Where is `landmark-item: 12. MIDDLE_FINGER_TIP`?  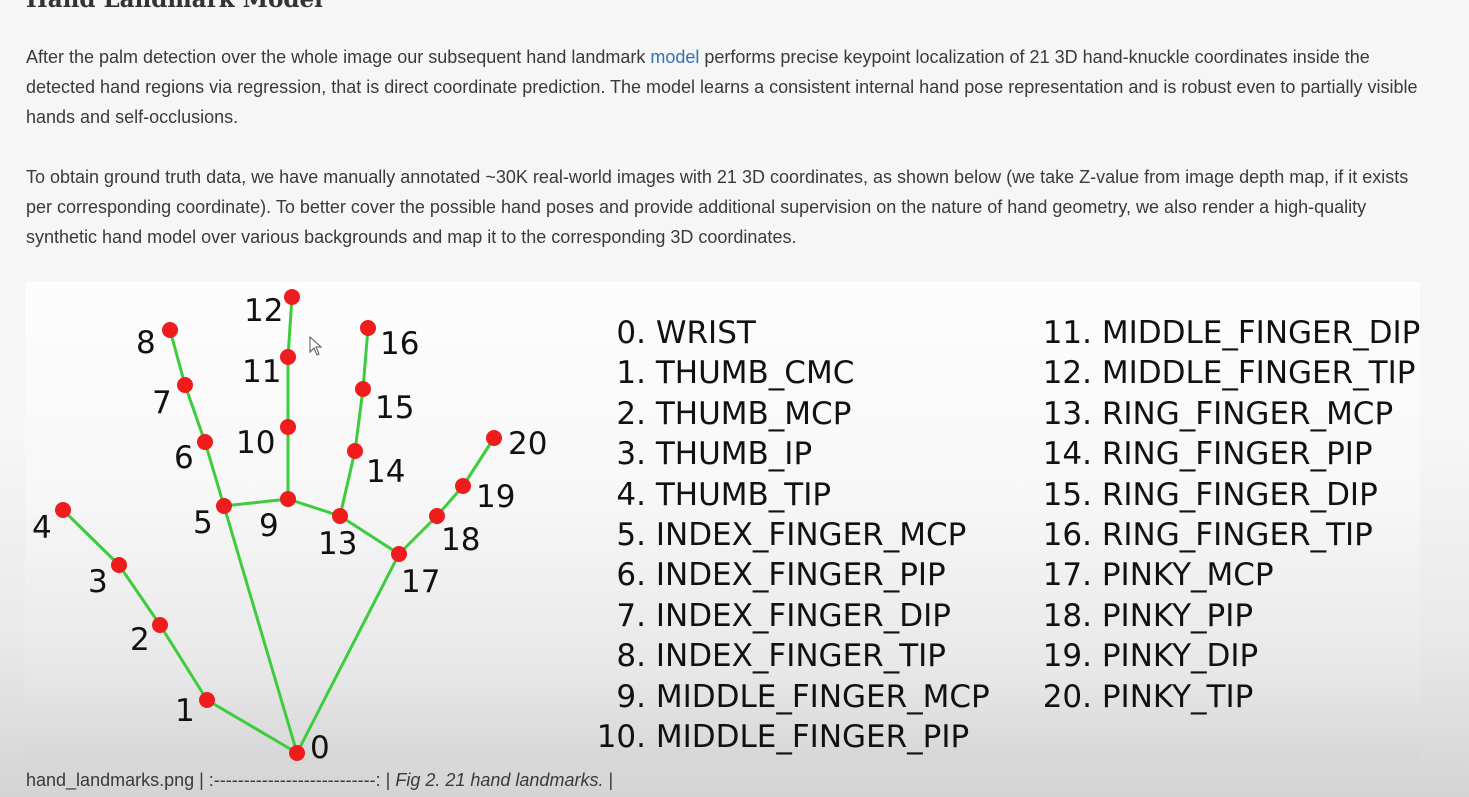 landmark-item: 12. MIDDLE_FINGER_TIP is located at coordinates (1225, 373).